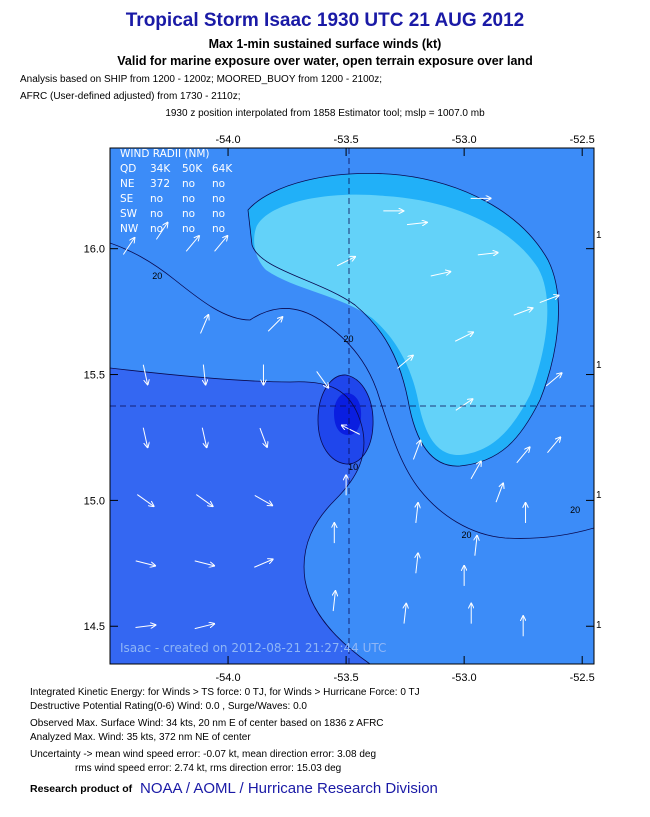 This screenshot has height=817, width=650. What do you see at coordinates (192, 169) in the screenshot?
I see `radii-table-header-cell: 50K` at bounding box center [192, 169].